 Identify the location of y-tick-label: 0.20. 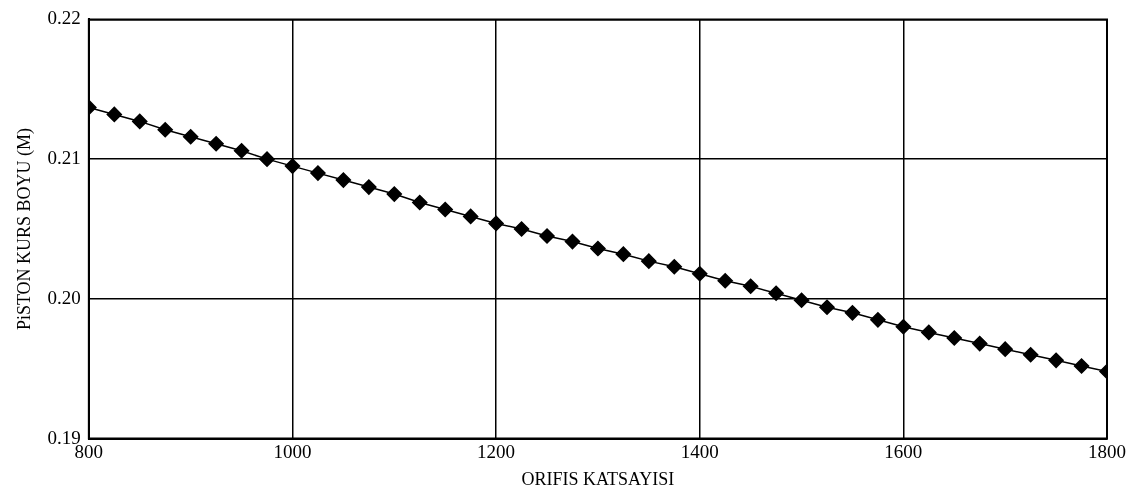
(64, 297).